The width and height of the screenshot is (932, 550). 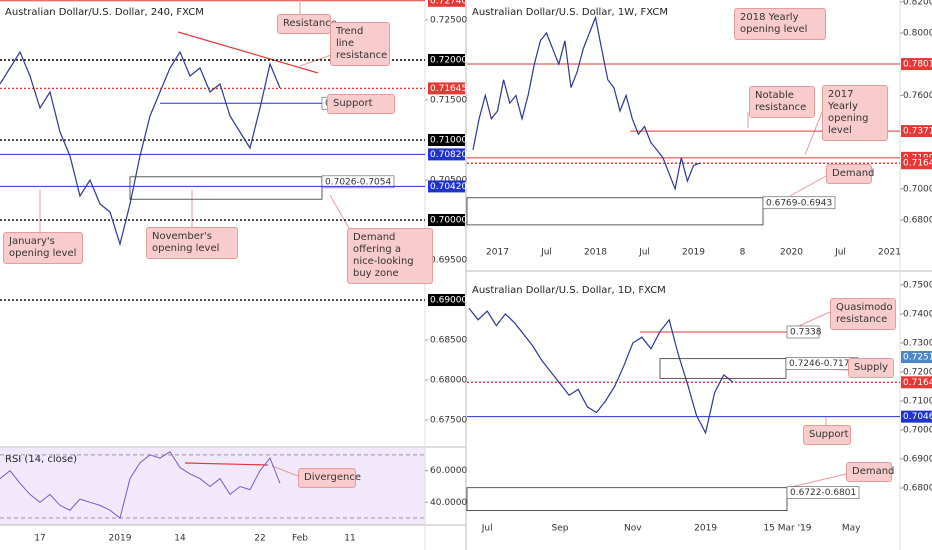 I want to click on x-tick-label: 2021, so click(x=889, y=253).